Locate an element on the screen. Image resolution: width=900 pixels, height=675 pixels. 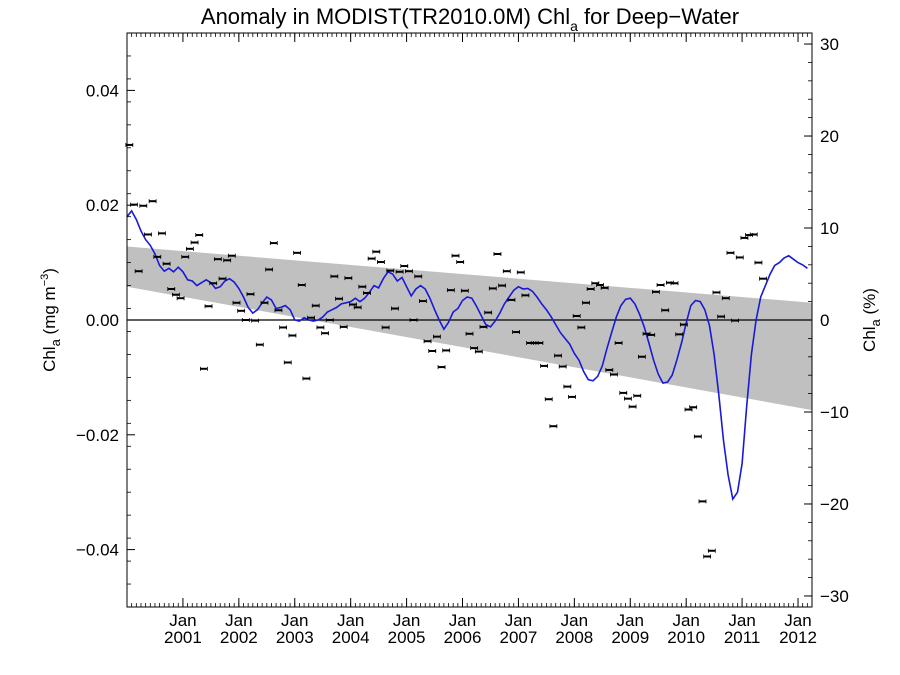
y-axis-label-left: Chla (mg m−3) is located at coordinates (51, 320).